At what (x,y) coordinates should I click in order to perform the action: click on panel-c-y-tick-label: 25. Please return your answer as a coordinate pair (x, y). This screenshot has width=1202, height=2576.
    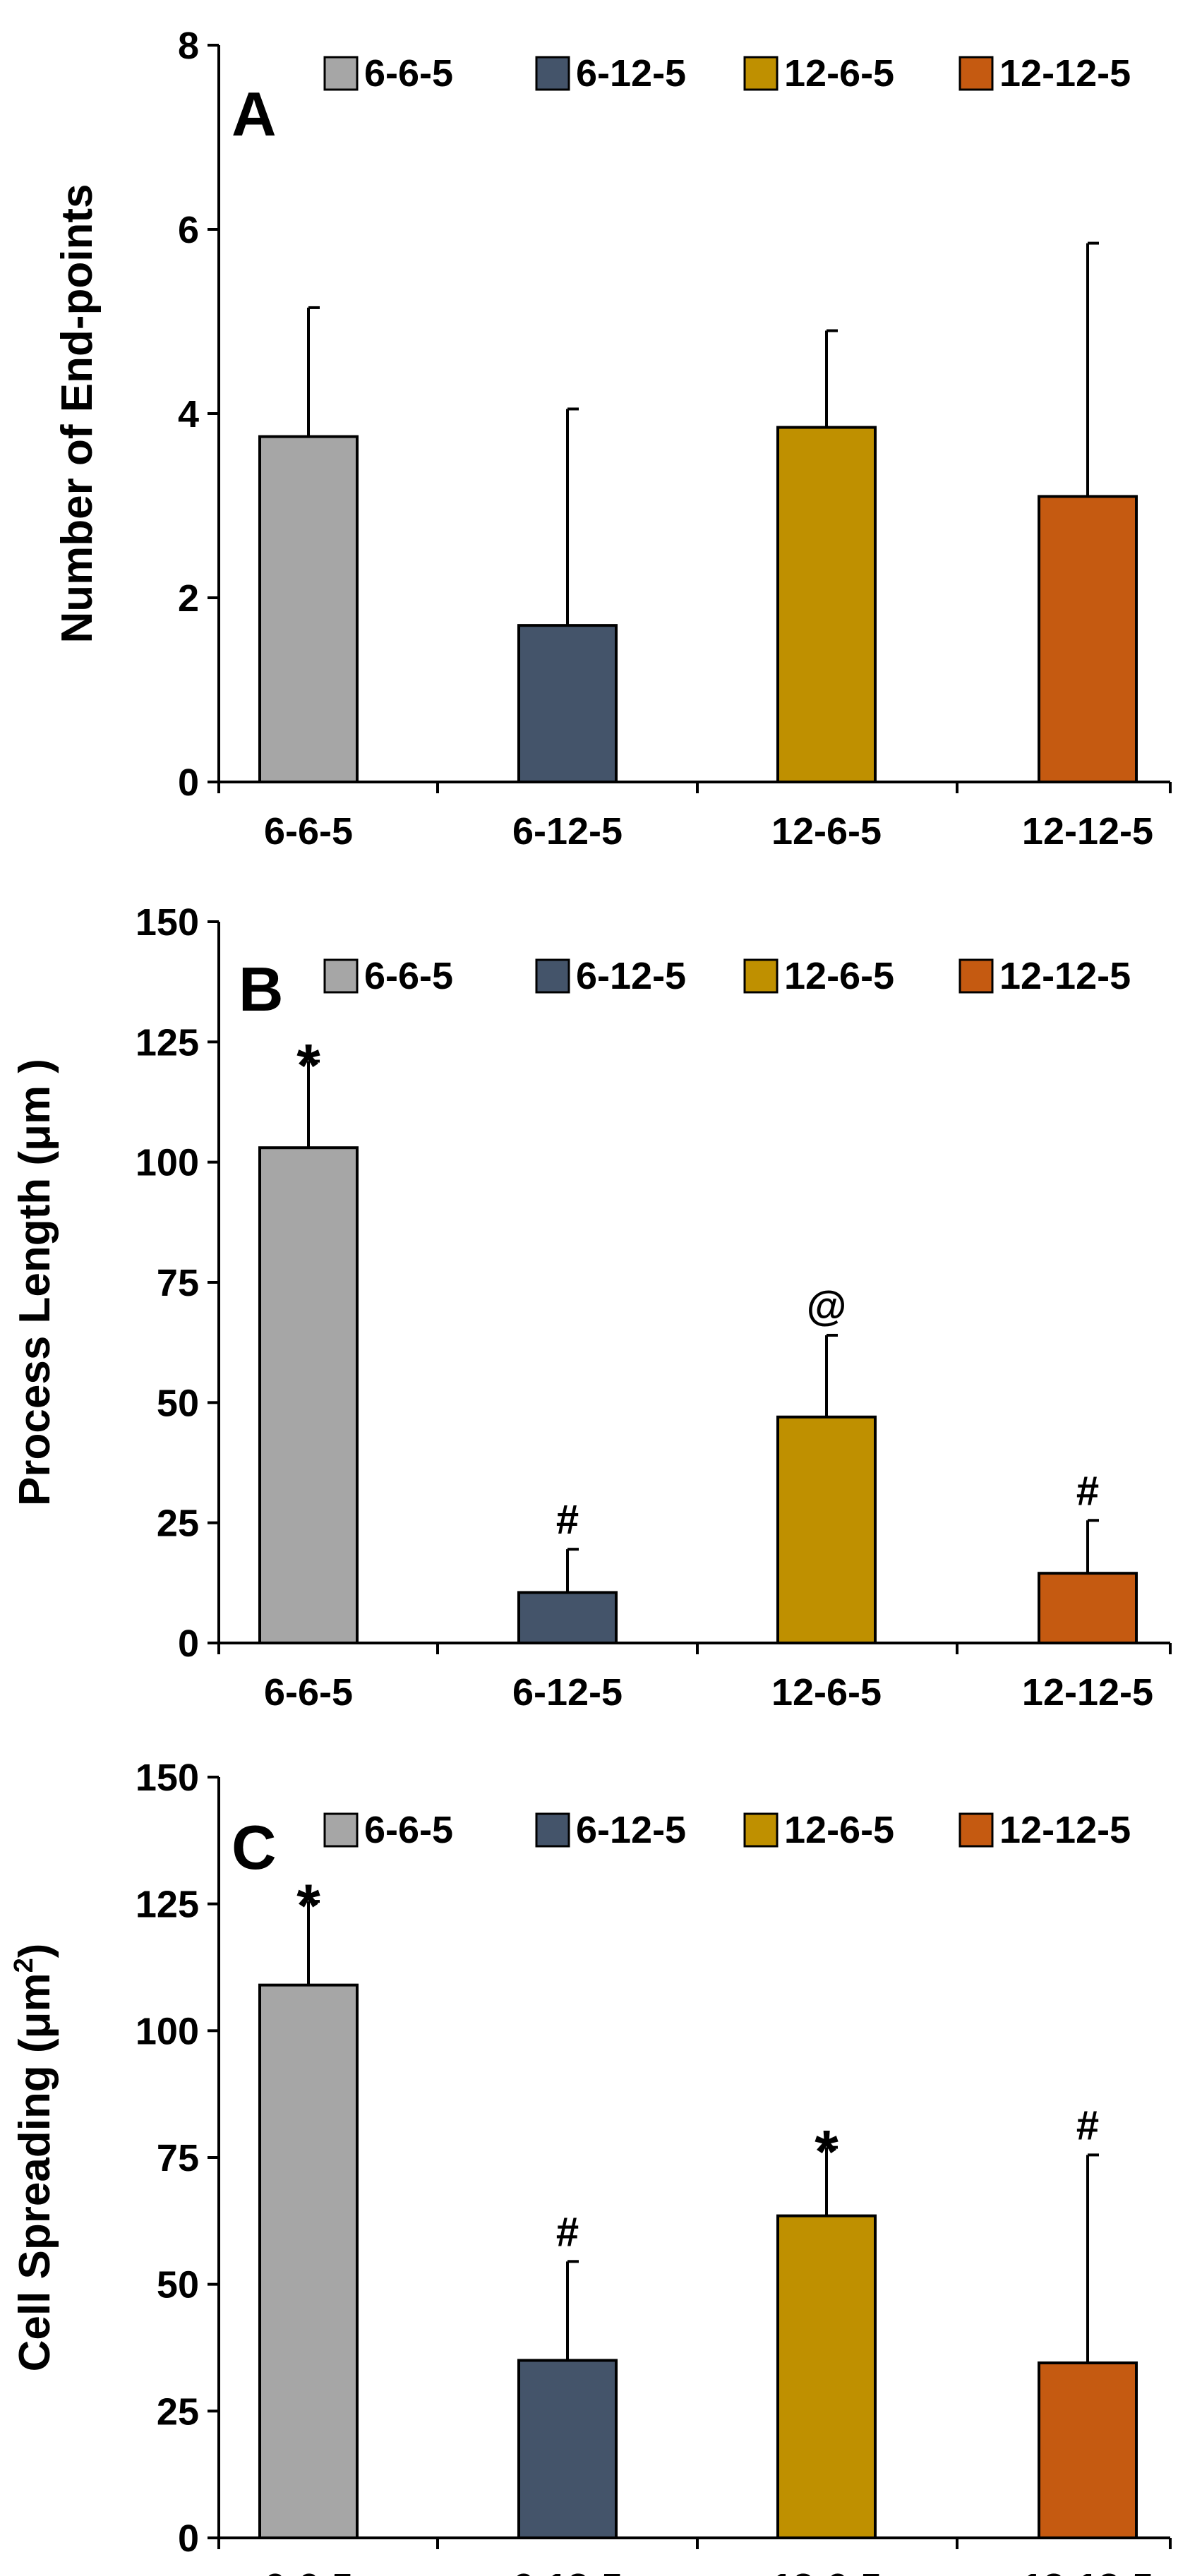
    Looking at the image, I should click on (178, 2411).